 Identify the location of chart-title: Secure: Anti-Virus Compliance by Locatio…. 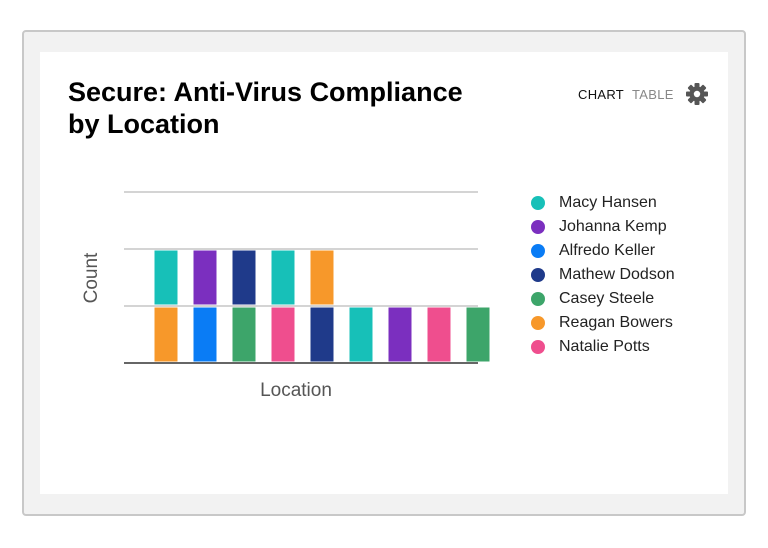
(265, 108).